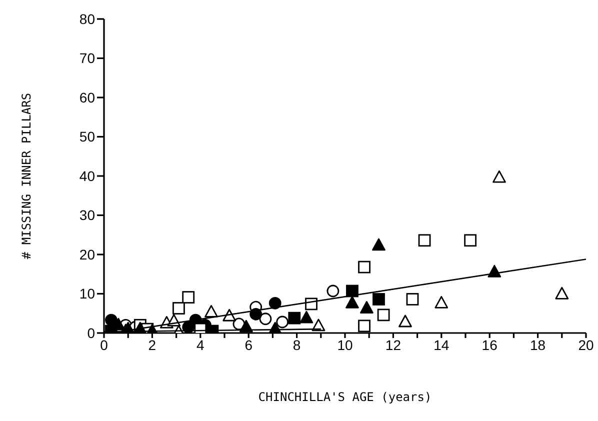  What do you see at coordinates (345, 397) in the screenshot?
I see `x-axis-title: CHINCHILLA'S AGE (years)` at bounding box center [345, 397].